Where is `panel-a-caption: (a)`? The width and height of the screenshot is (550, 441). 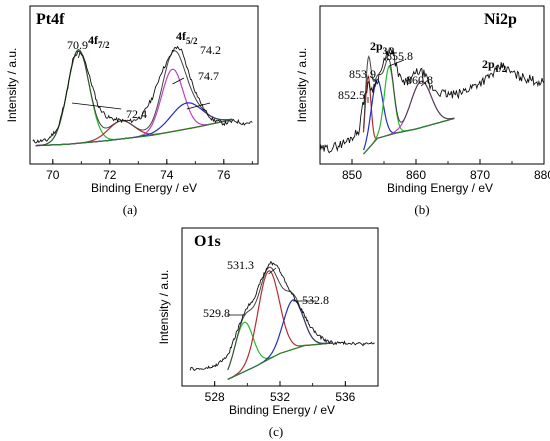
panel-a-caption: (a) is located at coordinates (130, 209).